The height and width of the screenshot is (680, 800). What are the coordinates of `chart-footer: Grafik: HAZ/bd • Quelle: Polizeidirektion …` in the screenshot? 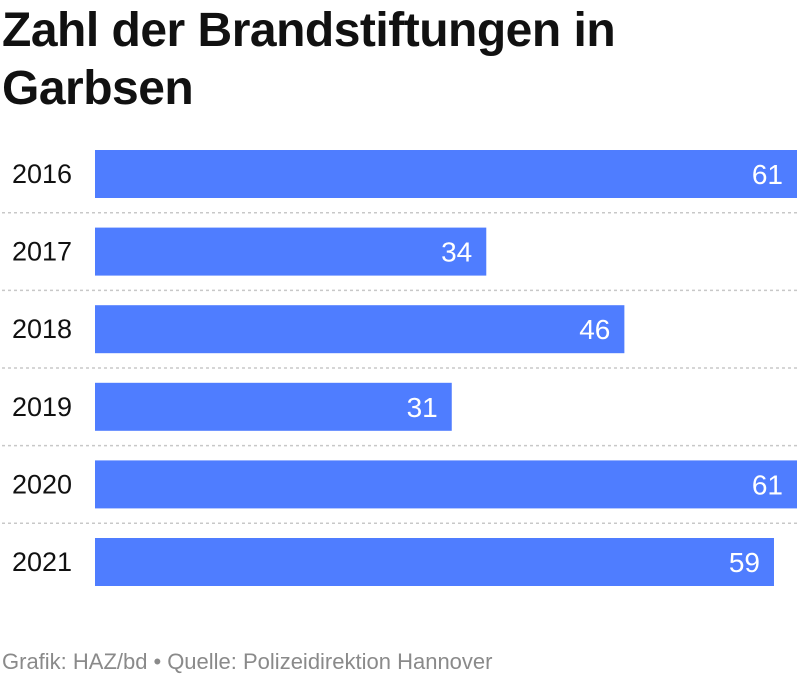 It's located at (247, 662).